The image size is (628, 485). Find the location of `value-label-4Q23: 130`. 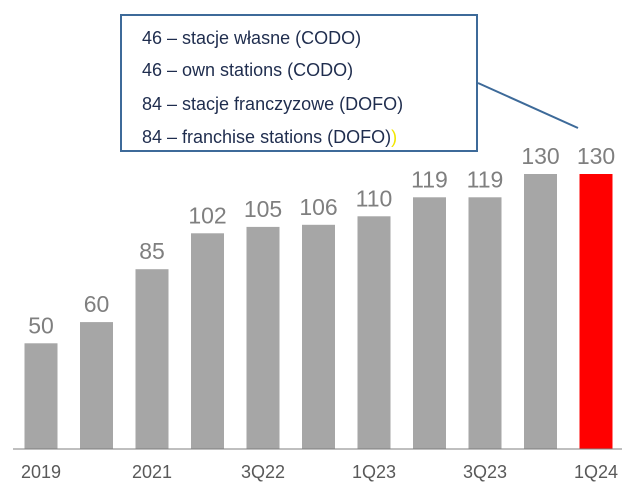

value-label-4Q23: 130 is located at coordinates (540, 156).